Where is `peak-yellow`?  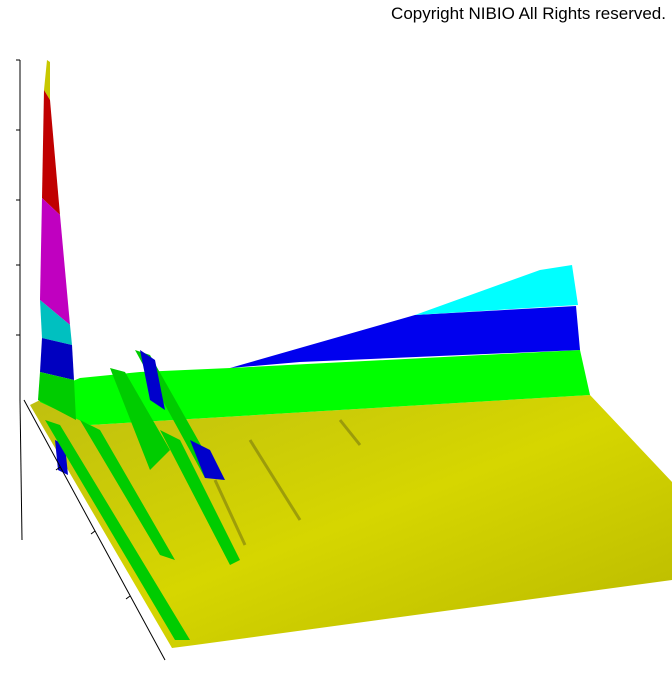 peak-yellow is located at coordinates (47, 80).